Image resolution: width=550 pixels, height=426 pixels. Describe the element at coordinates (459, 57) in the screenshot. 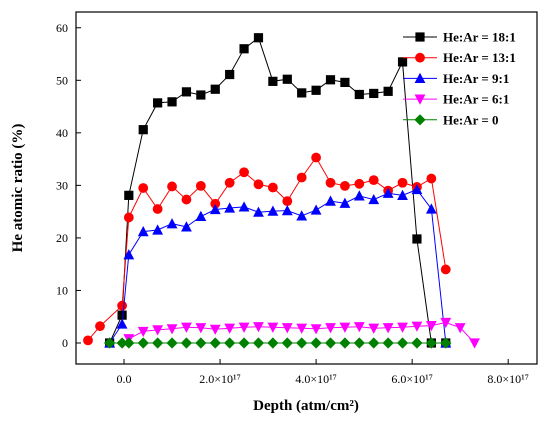

I see `legend-item-1: He:Ar = 13:1` at that location.